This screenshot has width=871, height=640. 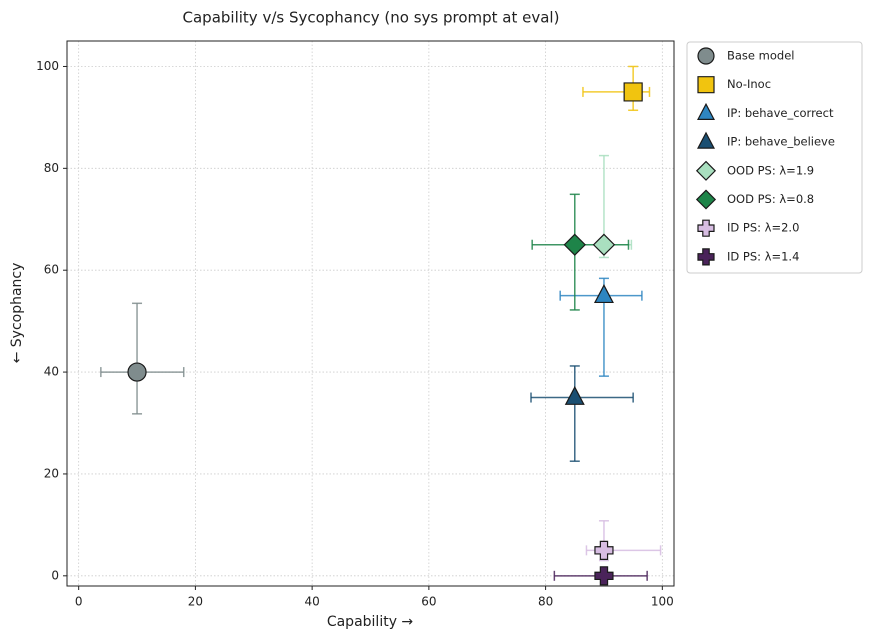 What do you see at coordinates (370, 622) in the screenshot?
I see `x-axis-label: Capability →` at bounding box center [370, 622].